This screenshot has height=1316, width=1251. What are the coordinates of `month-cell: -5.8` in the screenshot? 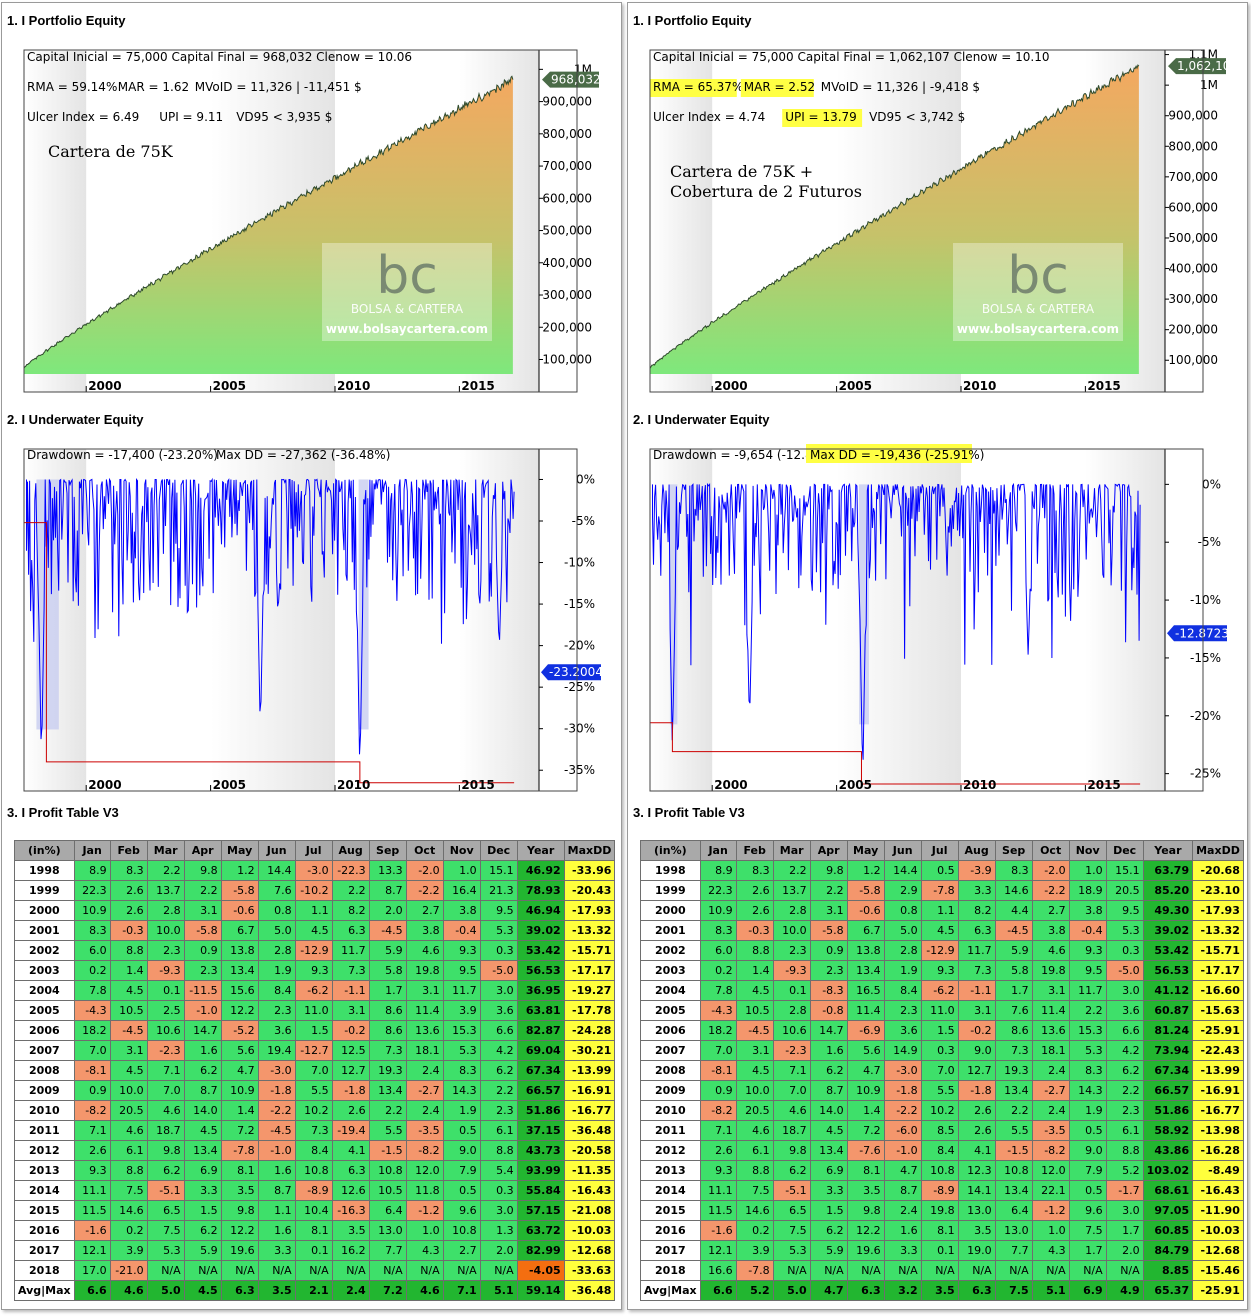 It's located at (239, 890).